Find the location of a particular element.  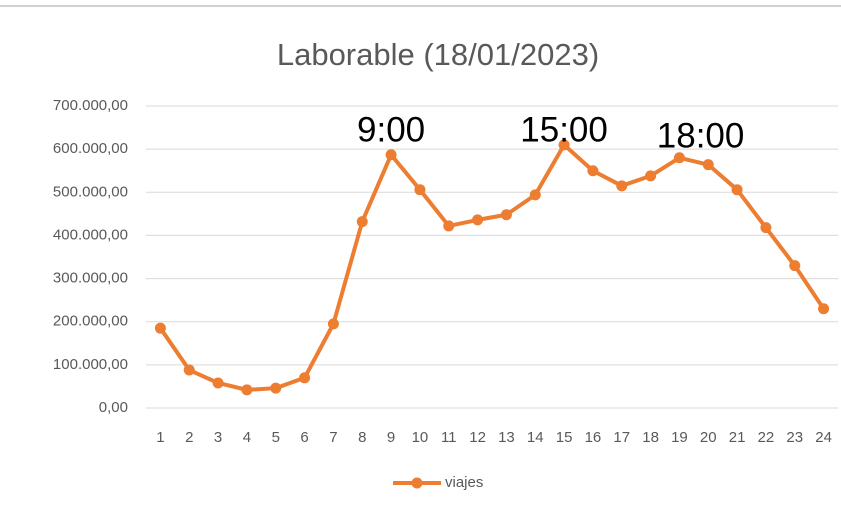

annotation: 18:00 is located at coordinates (701, 135).